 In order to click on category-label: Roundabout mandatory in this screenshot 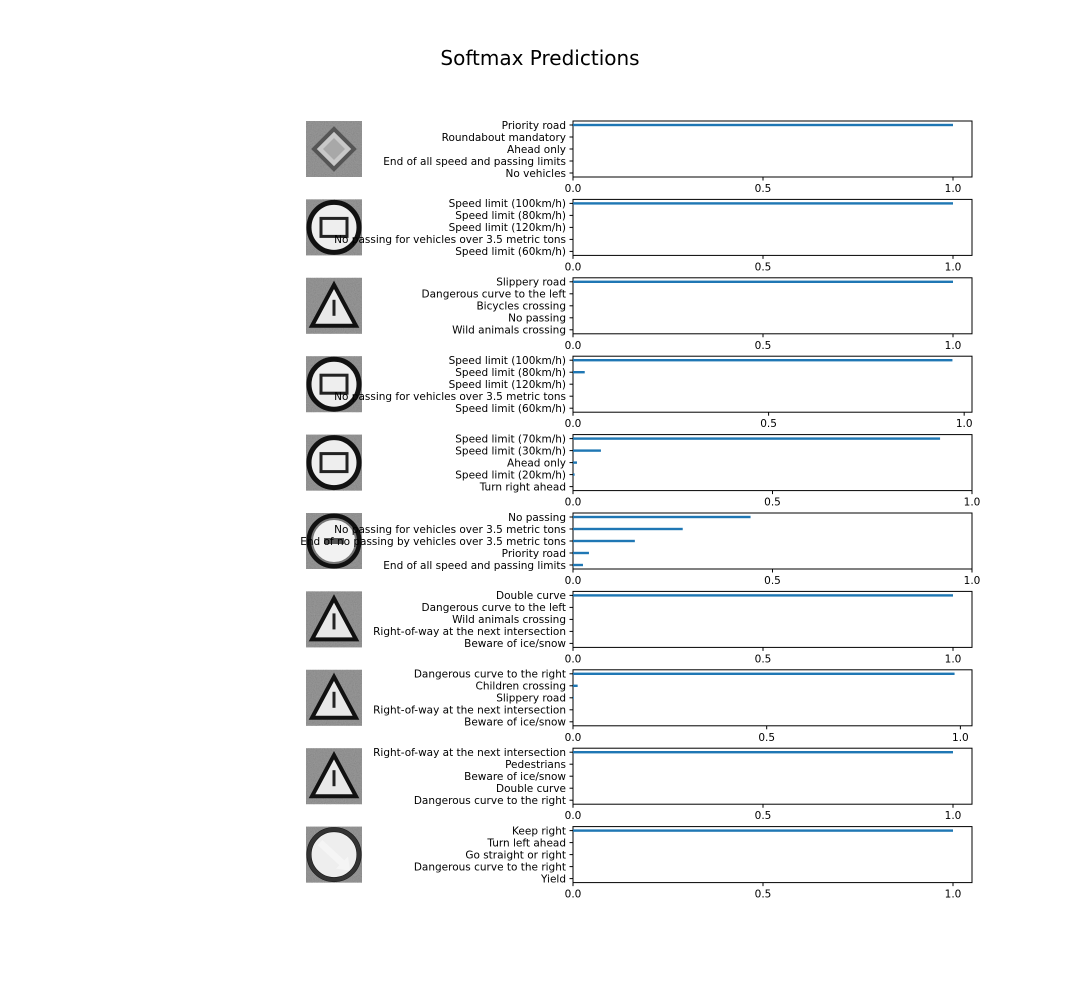, I will do `click(504, 138)`.